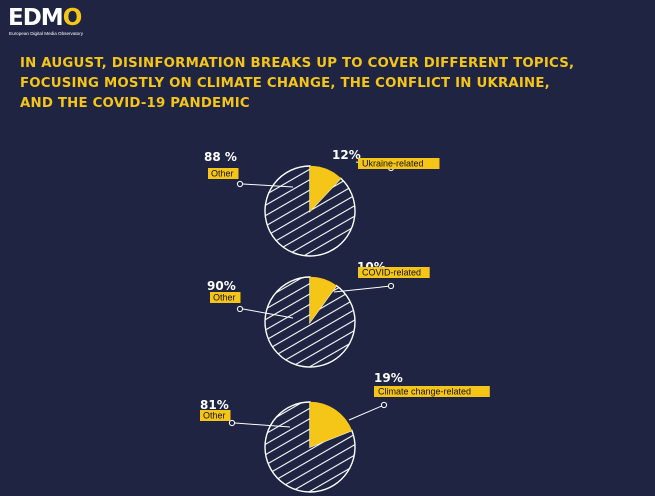 The image size is (655, 496). What do you see at coordinates (214, 405) in the screenshot?
I see `data-label-other-value: 81%` at bounding box center [214, 405].